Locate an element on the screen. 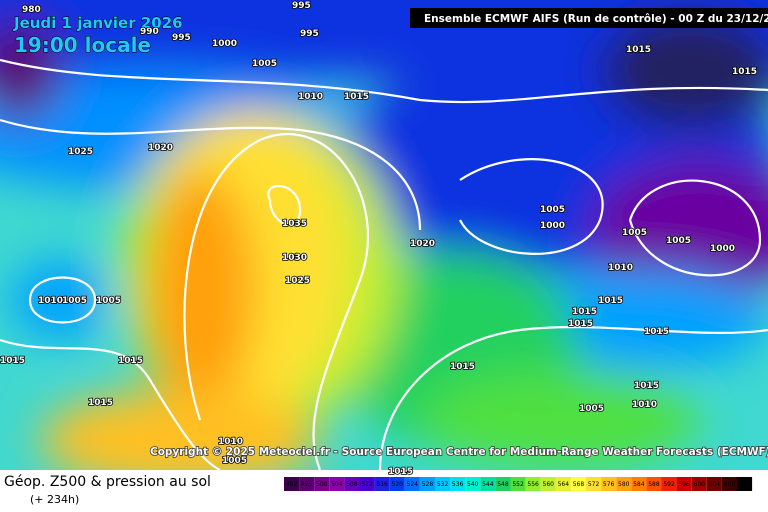 This screenshot has height=512, width=768. colorbar-label: 532 is located at coordinates (443, 484).